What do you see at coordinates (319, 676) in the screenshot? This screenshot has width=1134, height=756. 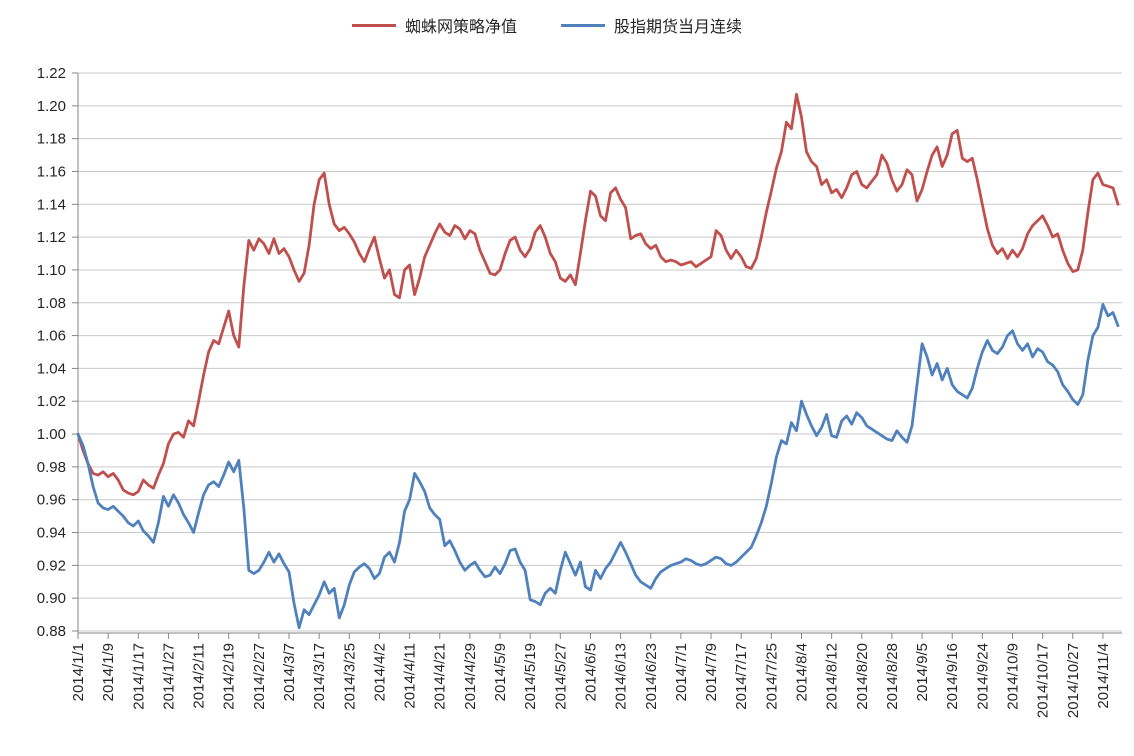 I see `x-axis-tick-label: 2014/3/17` at bounding box center [319, 676].